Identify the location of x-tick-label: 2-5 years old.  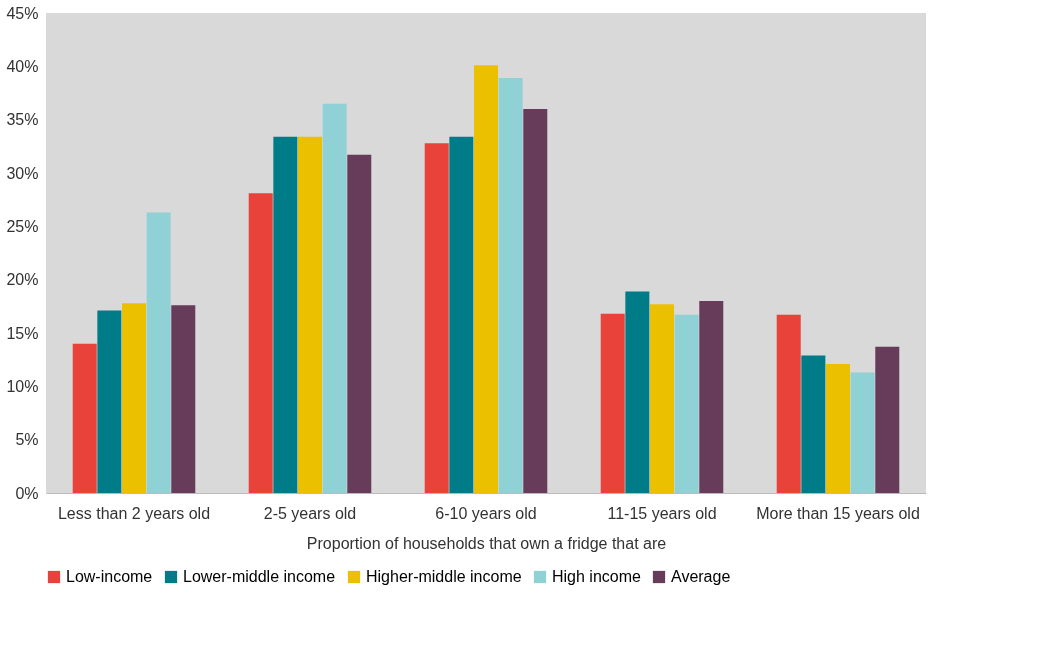
(310, 513).